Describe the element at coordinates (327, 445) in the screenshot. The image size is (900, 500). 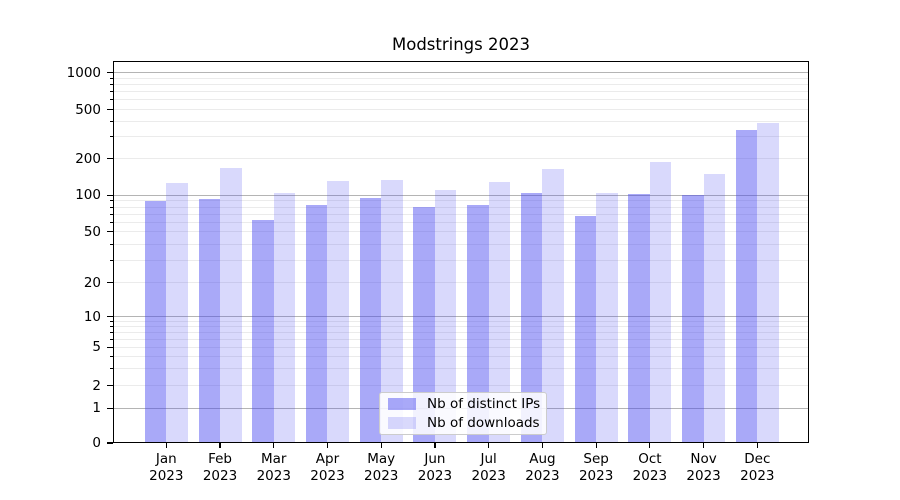
I see `x-tick-apr` at that location.